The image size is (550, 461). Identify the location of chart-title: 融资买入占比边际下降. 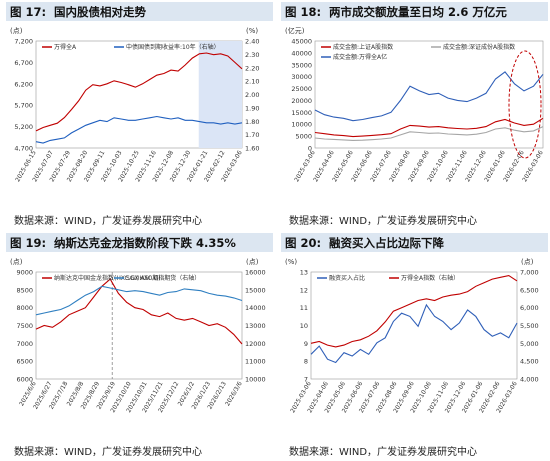
(386, 243).